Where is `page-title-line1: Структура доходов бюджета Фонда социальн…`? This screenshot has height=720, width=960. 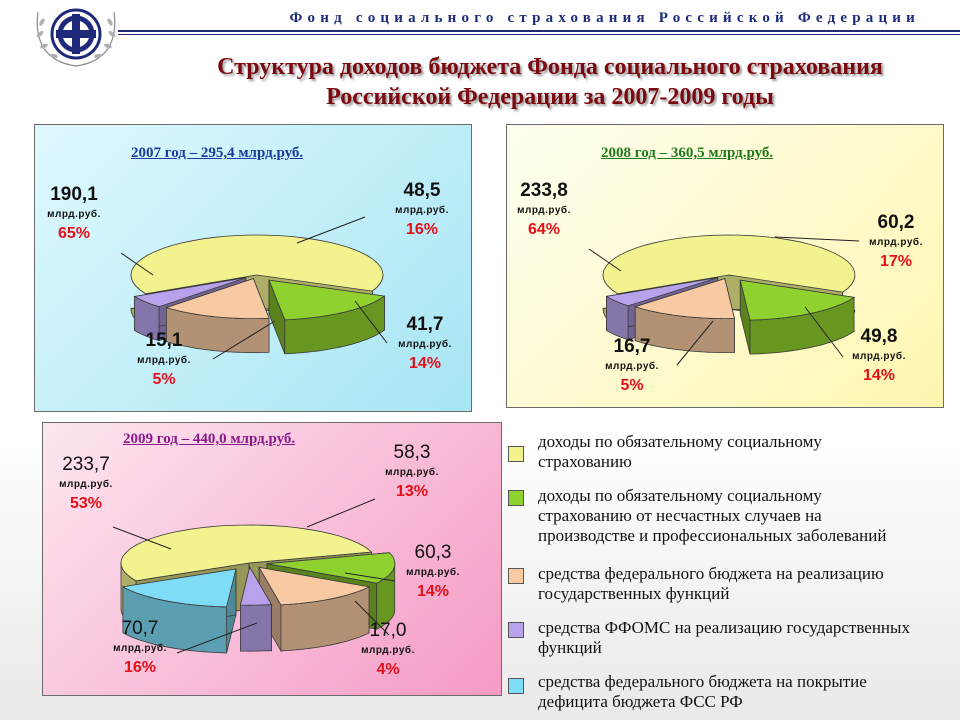 page-title-line1: Структура доходов бюджета Фонда социальн… is located at coordinates (550, 67).